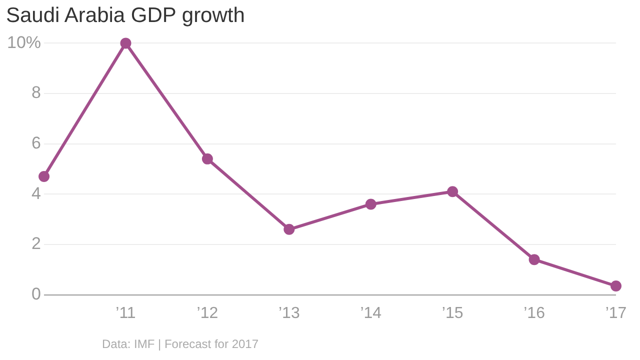  What do you see at coordinates (180, 344) in the screenshot?
I see `text: Data: IMF | Forecast for 2017` at bounding box center [180, 344].